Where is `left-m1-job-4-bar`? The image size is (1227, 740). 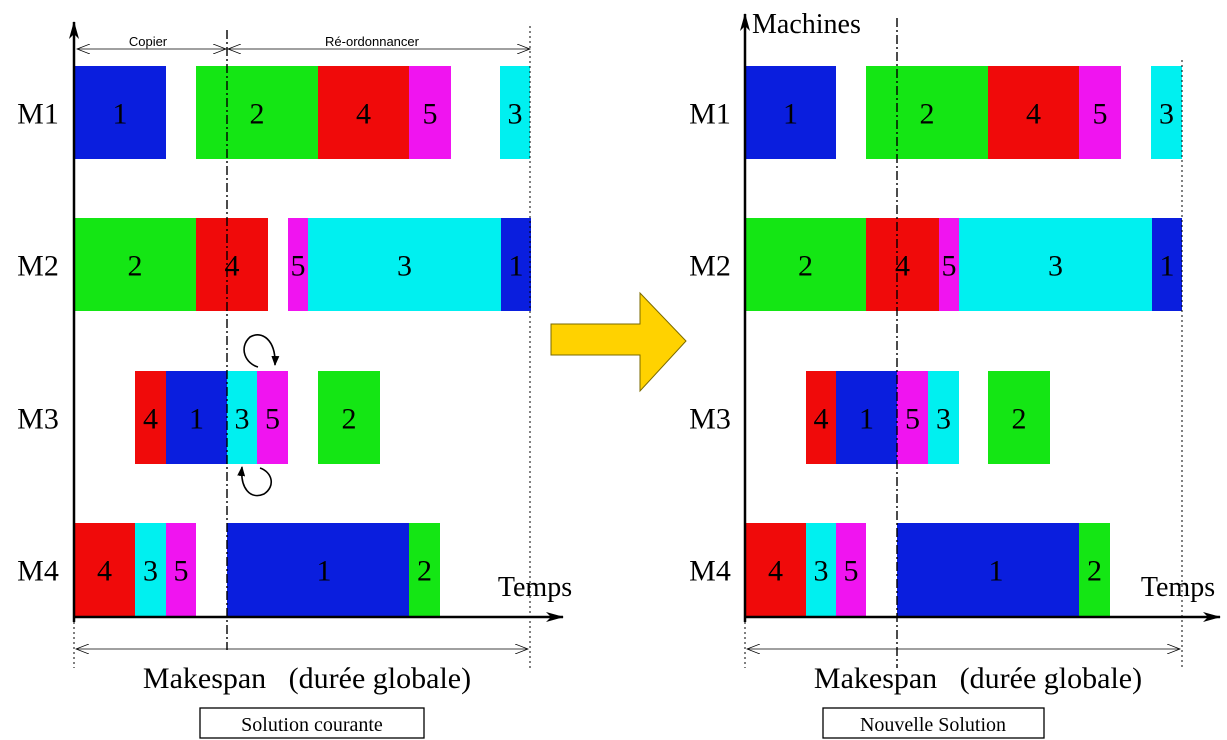 left-m1-job-4-bar is located at coordinates (363, 112).